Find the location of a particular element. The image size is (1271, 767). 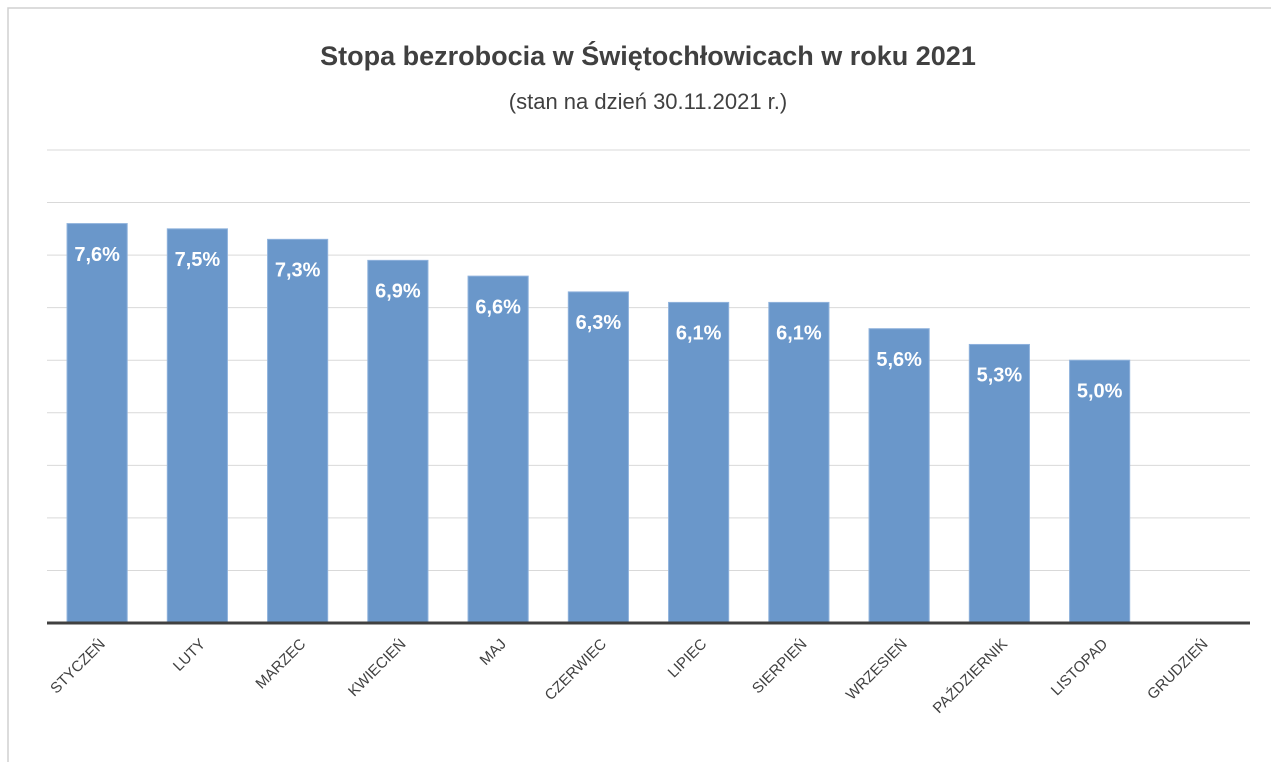

x-tick-label: MAJ is located at coordinates (493, 652).